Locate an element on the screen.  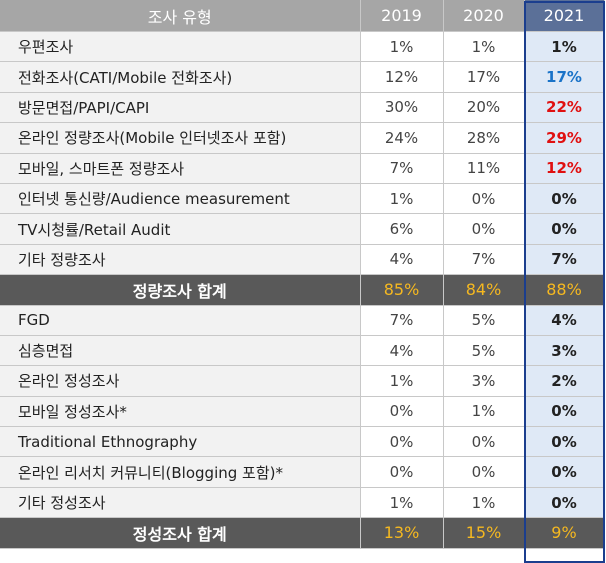
table-row: TV시청률/Retail Audit 6% 0% 0% is located at coordinates (302, 229).